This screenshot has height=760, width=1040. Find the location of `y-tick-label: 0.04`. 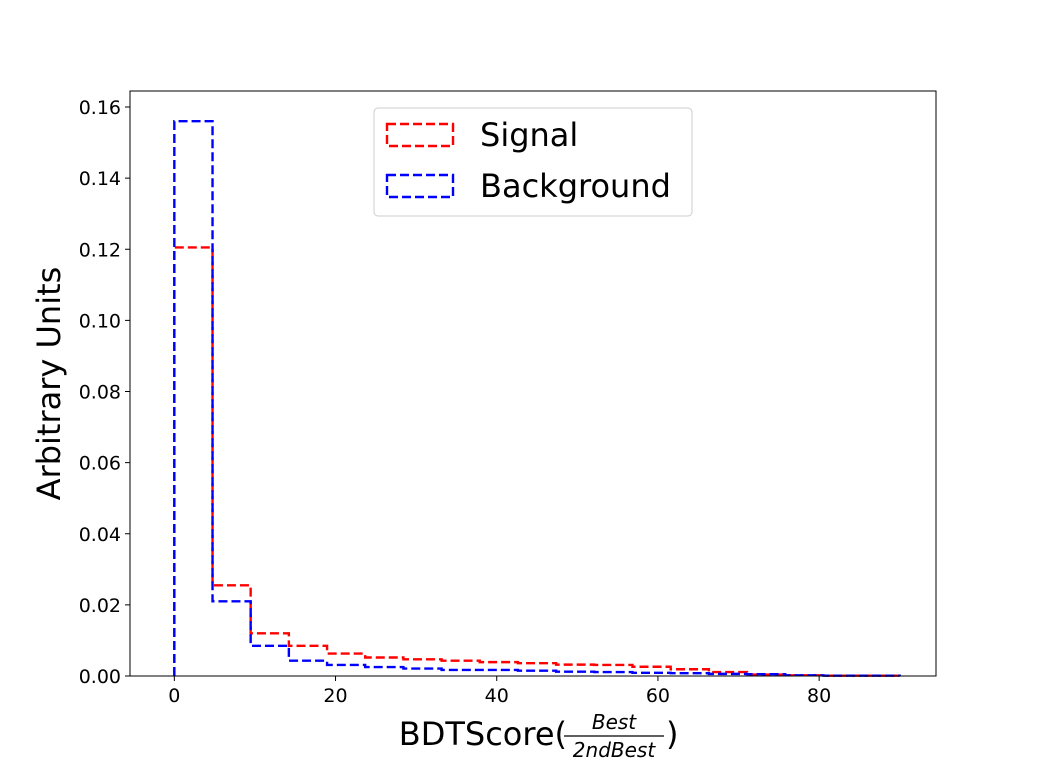

y-tick-label: 0.04 is located at coordinates (100, 535).